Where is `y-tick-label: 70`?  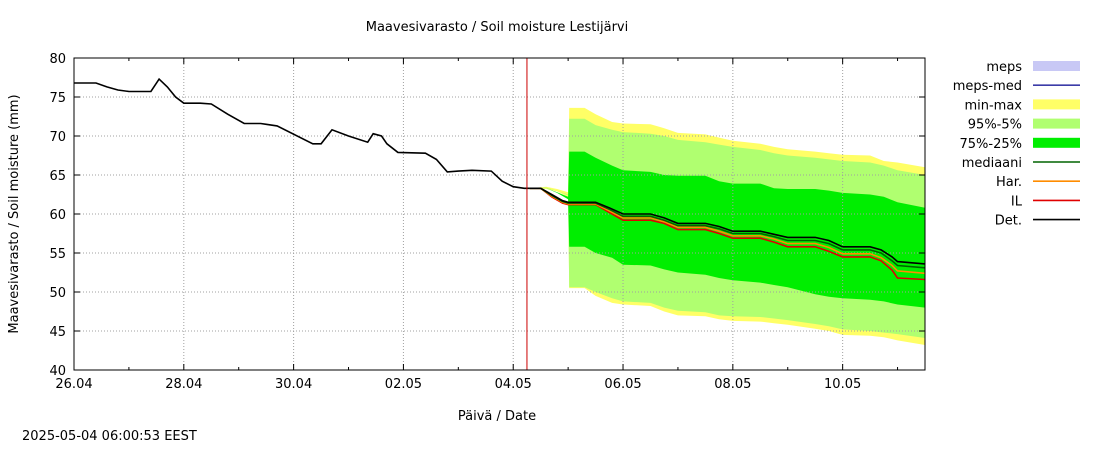 y-tick-label: 70 is located at coordinates (57, 137).